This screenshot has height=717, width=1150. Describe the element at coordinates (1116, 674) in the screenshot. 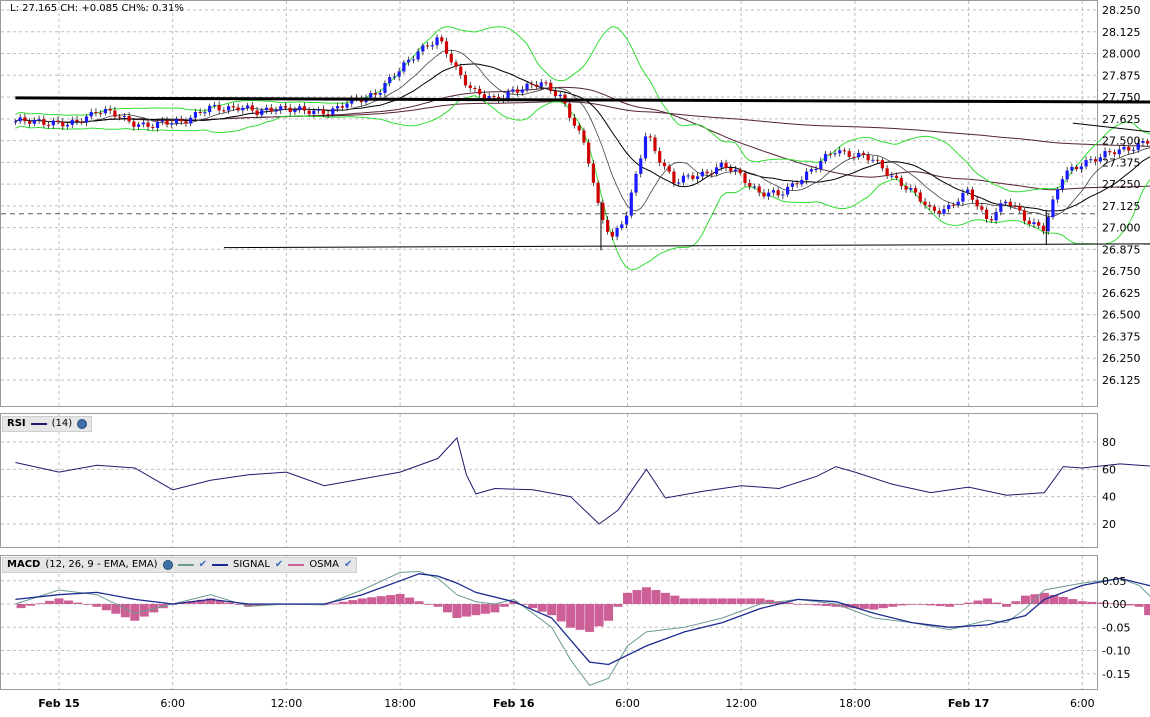

I see `macd-tick-label: -0.15` at that location.